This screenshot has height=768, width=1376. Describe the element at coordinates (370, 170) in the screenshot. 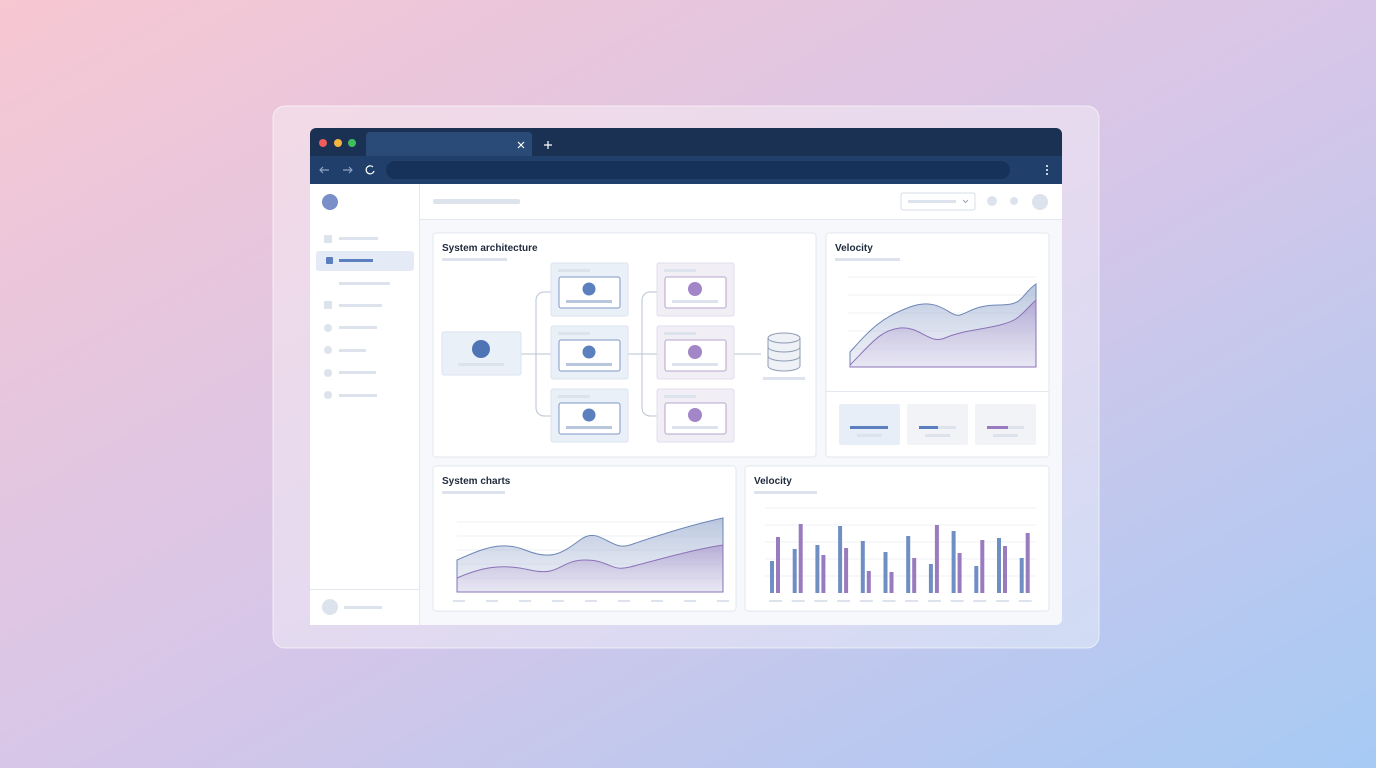

I see `reload` at that location.